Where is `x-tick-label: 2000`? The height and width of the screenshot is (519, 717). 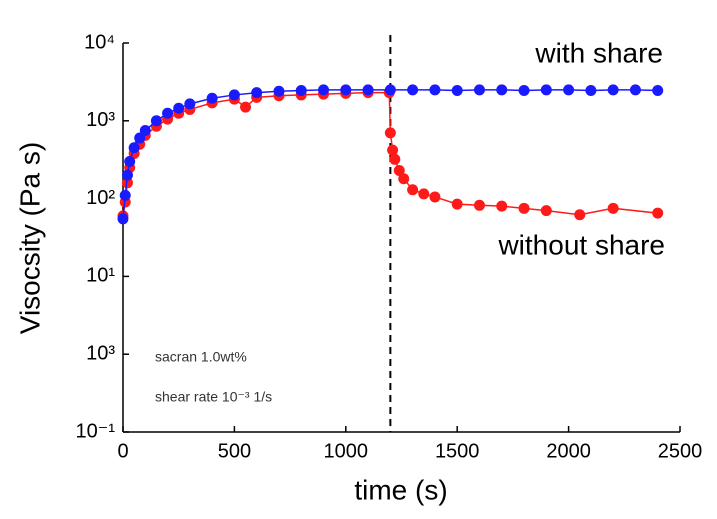
x-tick-label: 2000 is located at coordinates (568, 451).